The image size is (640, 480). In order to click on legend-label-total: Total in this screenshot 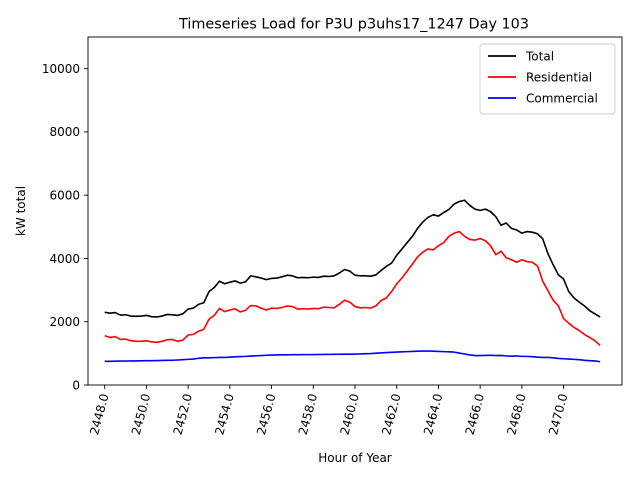, I will do `click(539, 57)`.